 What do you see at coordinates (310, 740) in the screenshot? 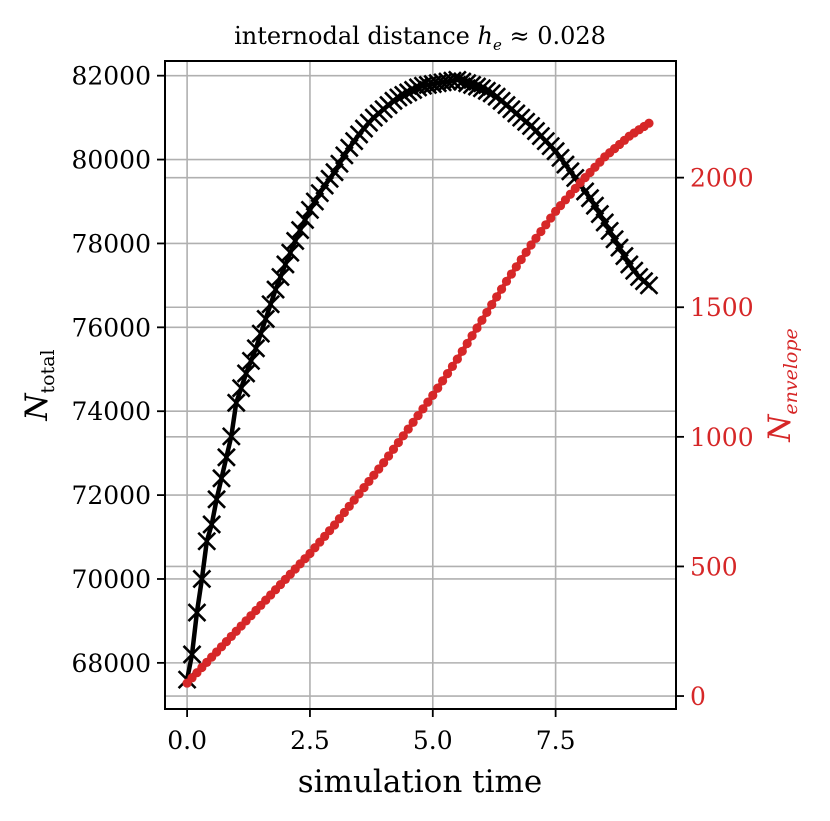
I see `x-tick-label: 2.5` at bounding box center [310, 740].